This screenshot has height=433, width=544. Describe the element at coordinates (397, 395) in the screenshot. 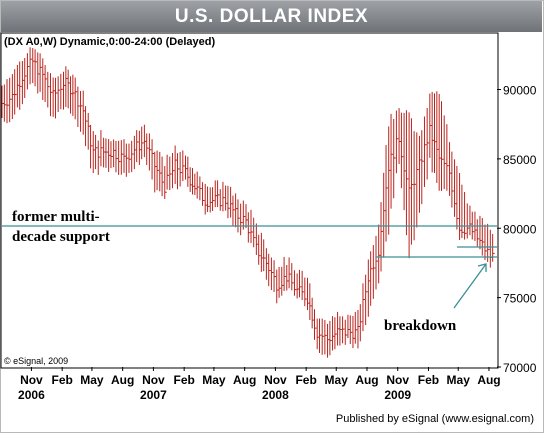

I see `x-year-label: 2009` at that location.